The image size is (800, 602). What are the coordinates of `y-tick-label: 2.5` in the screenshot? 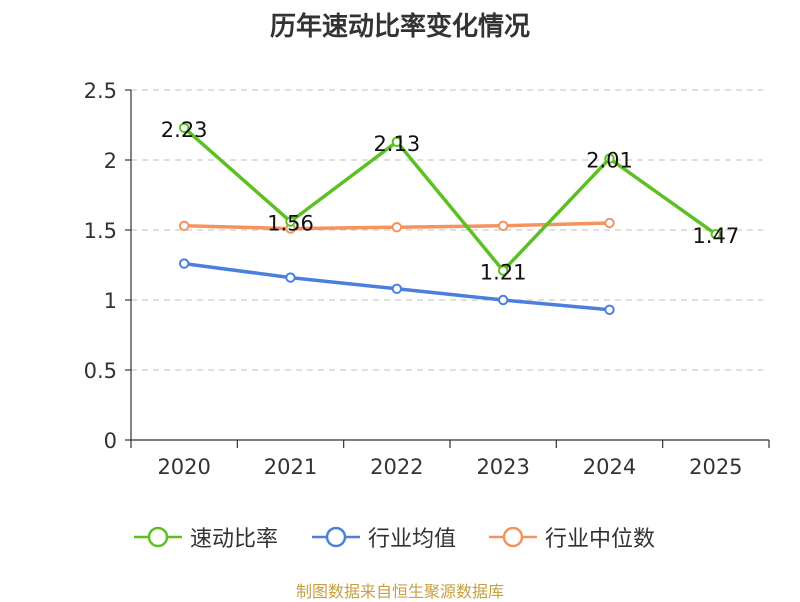 It's located at (100, 91).